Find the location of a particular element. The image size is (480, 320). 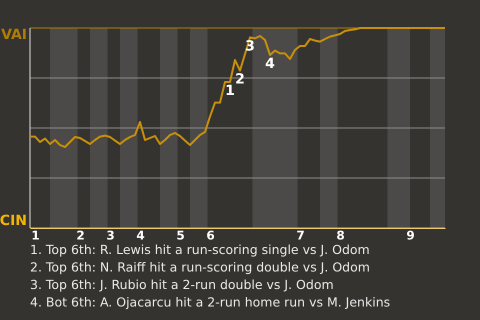

x-tick-label: 3 is located at coordinates (110, 235).